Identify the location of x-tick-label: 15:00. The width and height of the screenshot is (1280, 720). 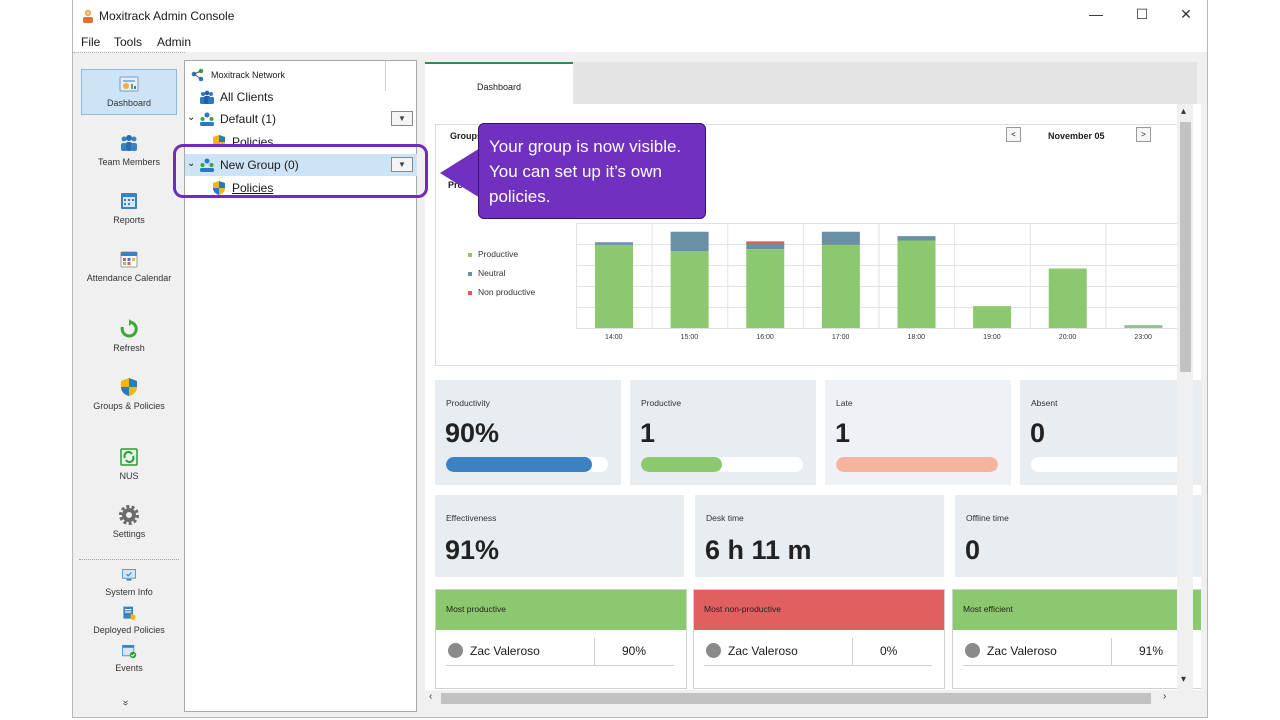
(690, 337).